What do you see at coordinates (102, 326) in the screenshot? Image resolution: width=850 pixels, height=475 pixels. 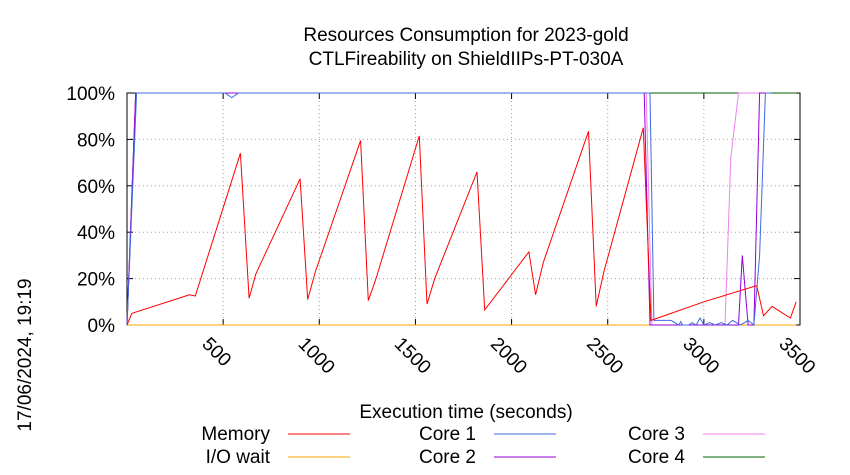 I see `y-tick-label: 0%` at bounding box center [102, 326].